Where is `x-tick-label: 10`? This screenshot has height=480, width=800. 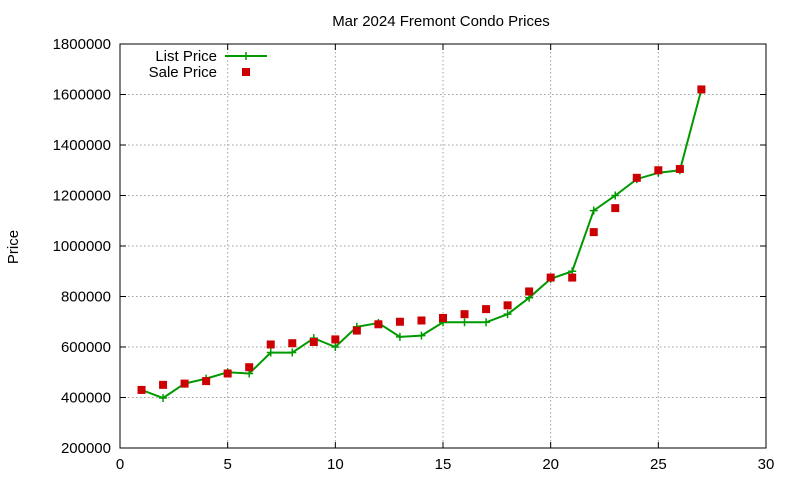 x-tick-label: 10 is located at coordinates (335, 464).